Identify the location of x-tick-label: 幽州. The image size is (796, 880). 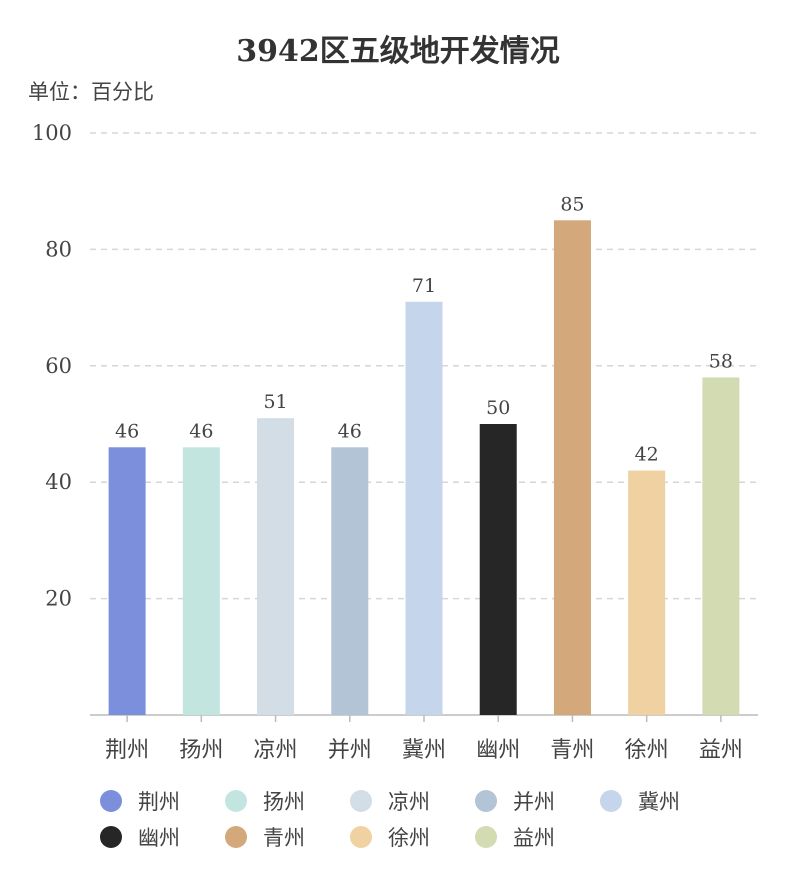
(498, 750).